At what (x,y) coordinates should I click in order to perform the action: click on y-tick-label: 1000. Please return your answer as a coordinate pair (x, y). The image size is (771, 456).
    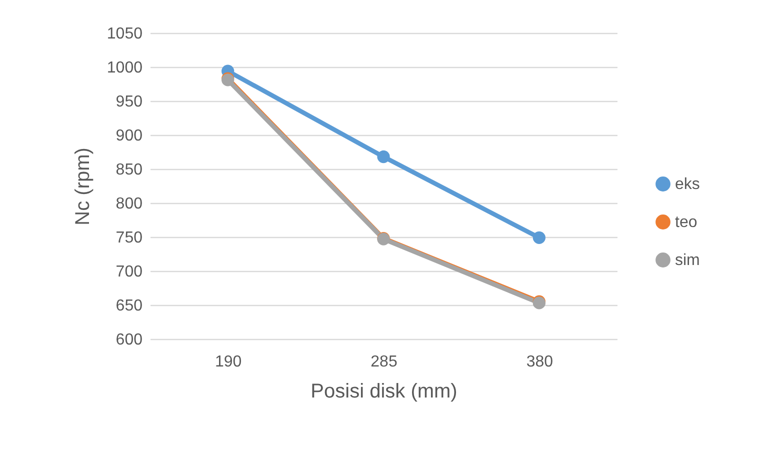
    Looking at the image, I should click on (124, 68).